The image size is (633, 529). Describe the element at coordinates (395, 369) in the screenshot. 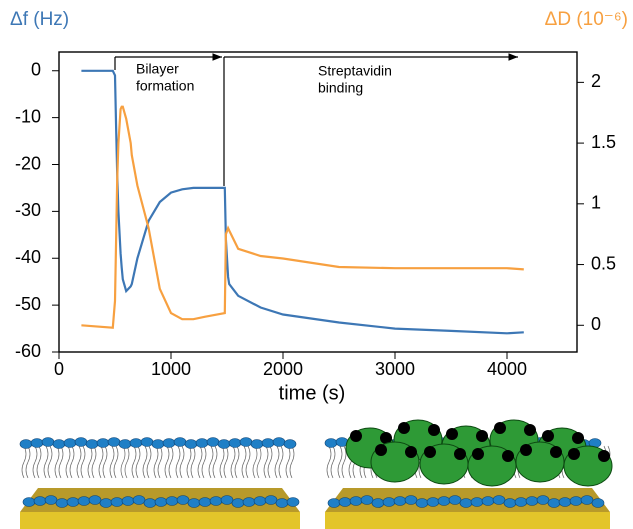

I see `x-tick-label: 3000` at that location.